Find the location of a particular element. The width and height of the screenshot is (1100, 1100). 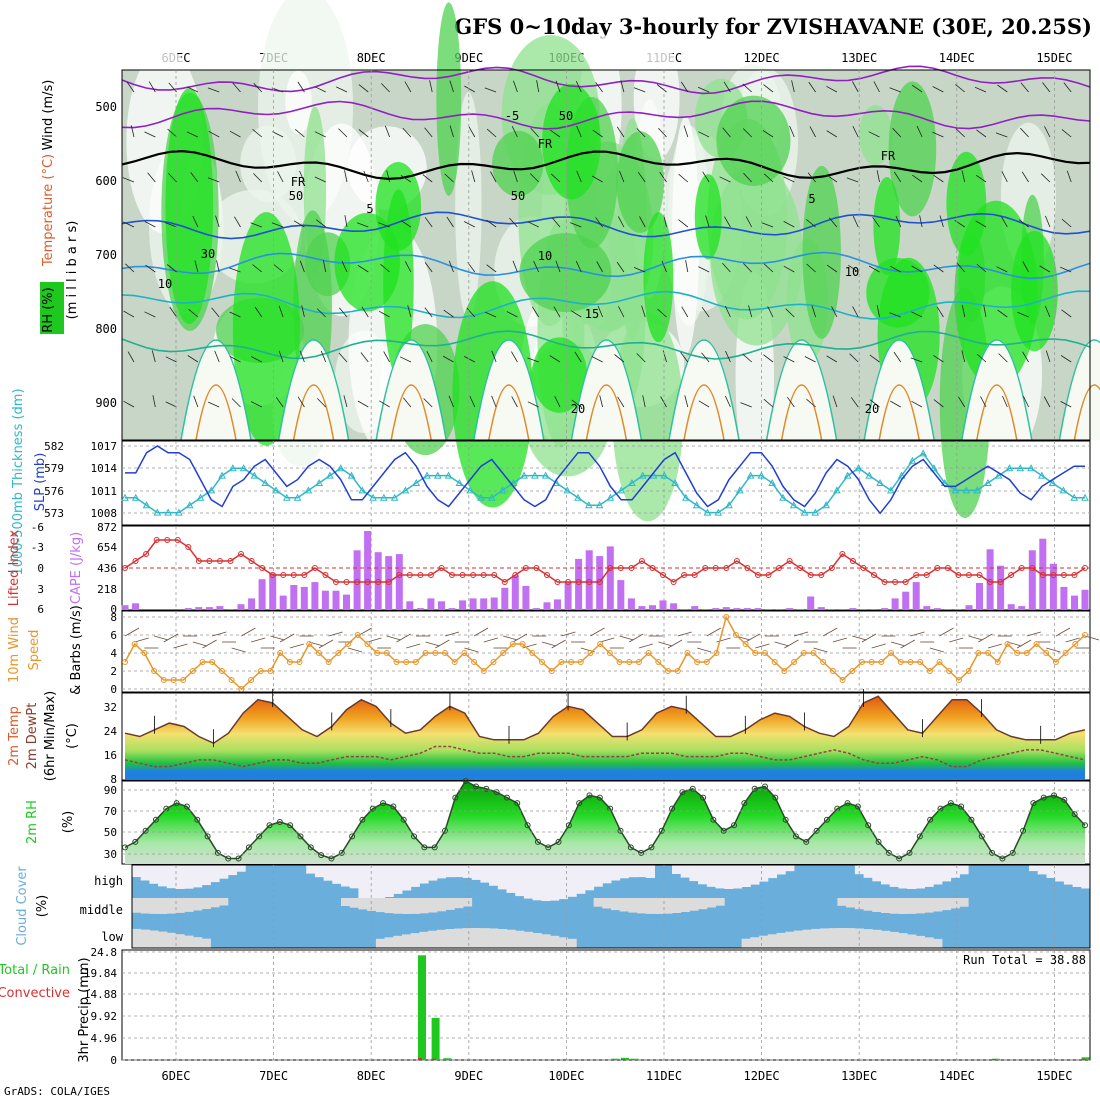

precip-tick: 24.8 is located at coordinates (104, 952).